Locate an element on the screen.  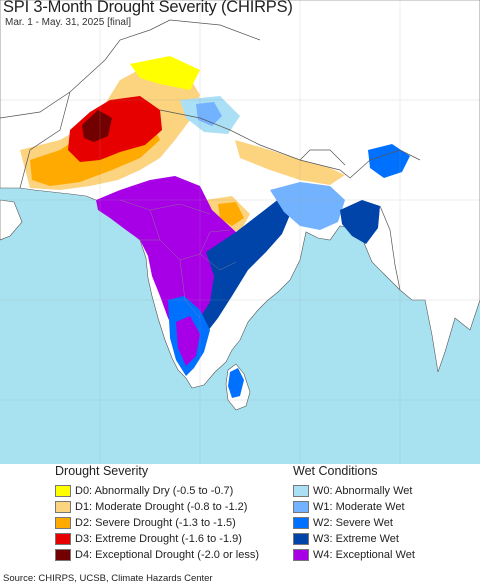
legend-label-w4: W4: Exceptional Wet is located at coordinates (364, 554).